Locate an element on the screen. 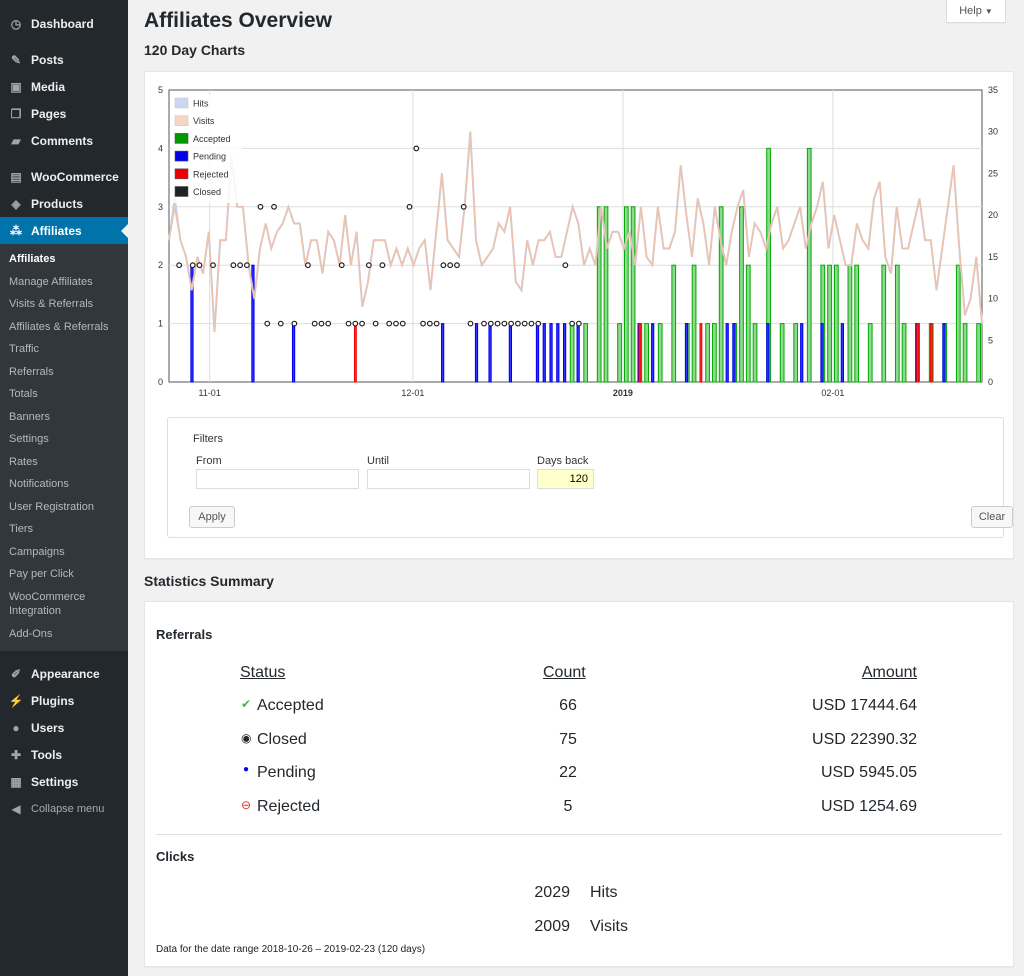 The width and height of the screenshot is (1024, 976). menu-woocommerce: ▤ WooCommerce is located at coordinates (64, 176).